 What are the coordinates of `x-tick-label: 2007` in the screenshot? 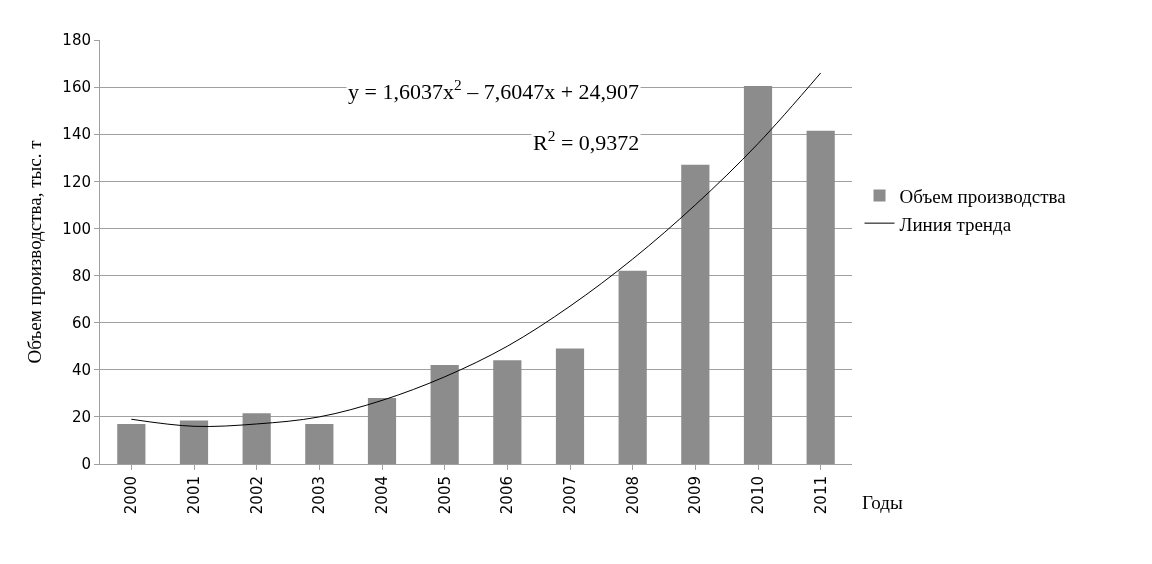 It's located at (569, 495).